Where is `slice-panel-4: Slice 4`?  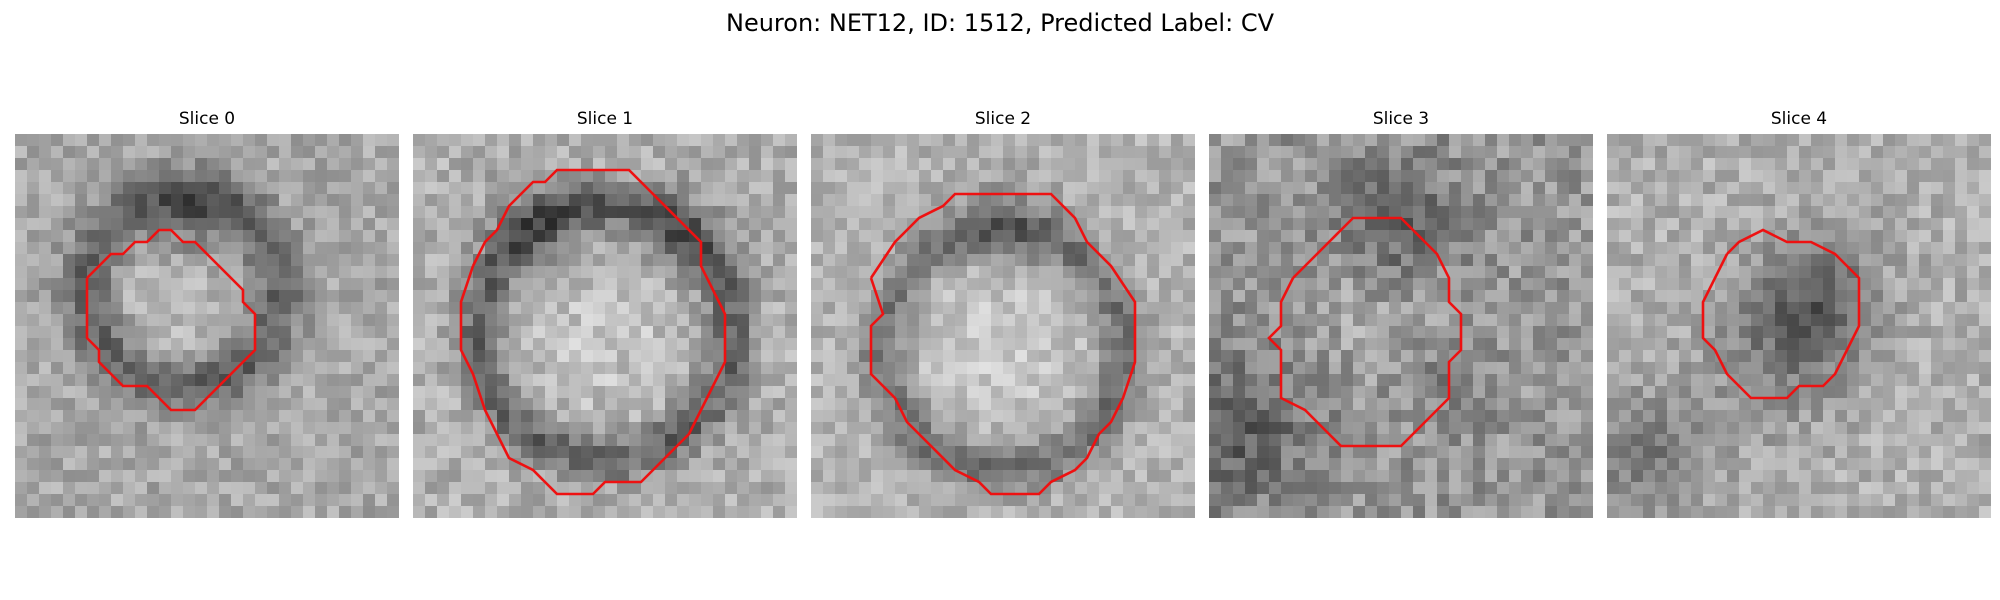
slice-panel-4: Slice 4 is located at coordinates (1799, 318).